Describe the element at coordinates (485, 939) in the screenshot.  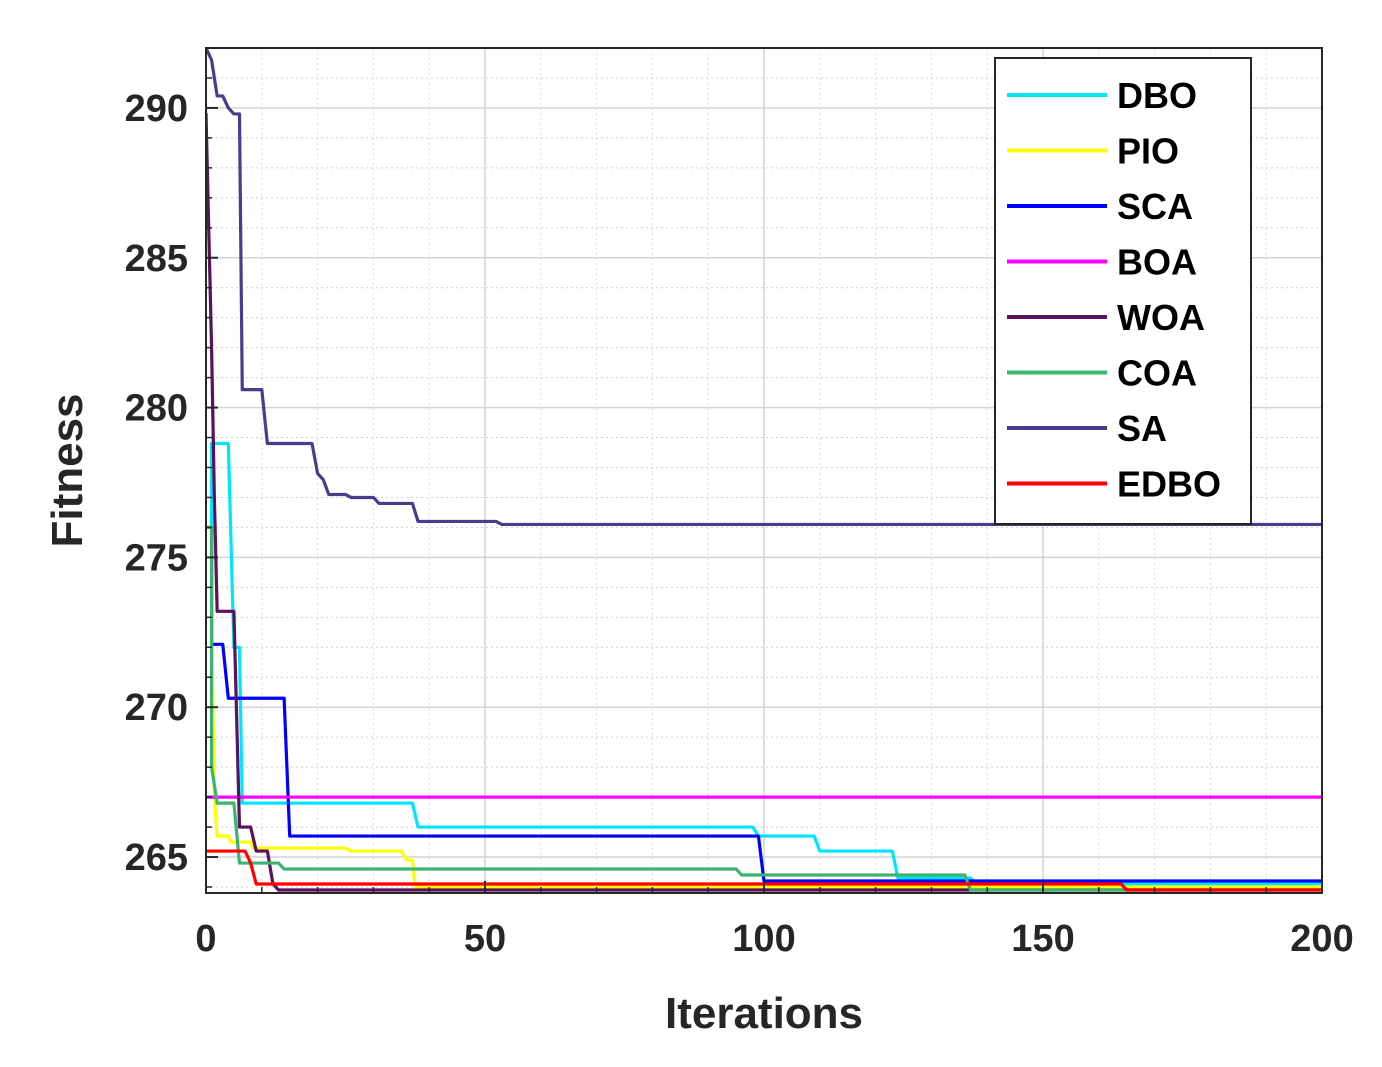
I see `x-tick-label: 50` at that location.